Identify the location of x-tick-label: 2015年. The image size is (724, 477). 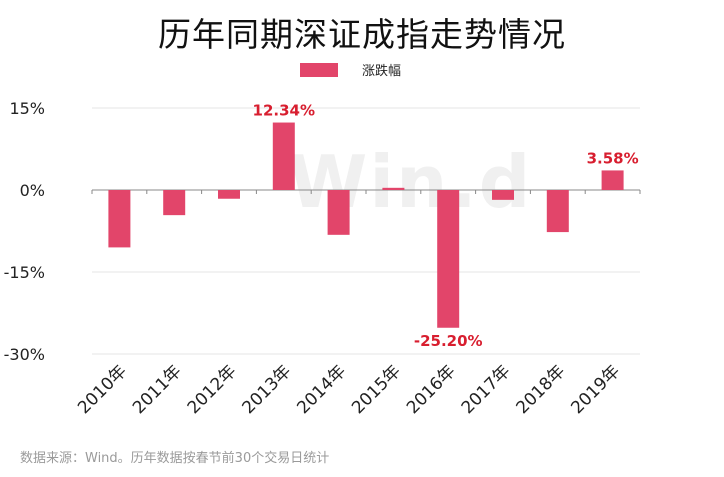
(376, 389).